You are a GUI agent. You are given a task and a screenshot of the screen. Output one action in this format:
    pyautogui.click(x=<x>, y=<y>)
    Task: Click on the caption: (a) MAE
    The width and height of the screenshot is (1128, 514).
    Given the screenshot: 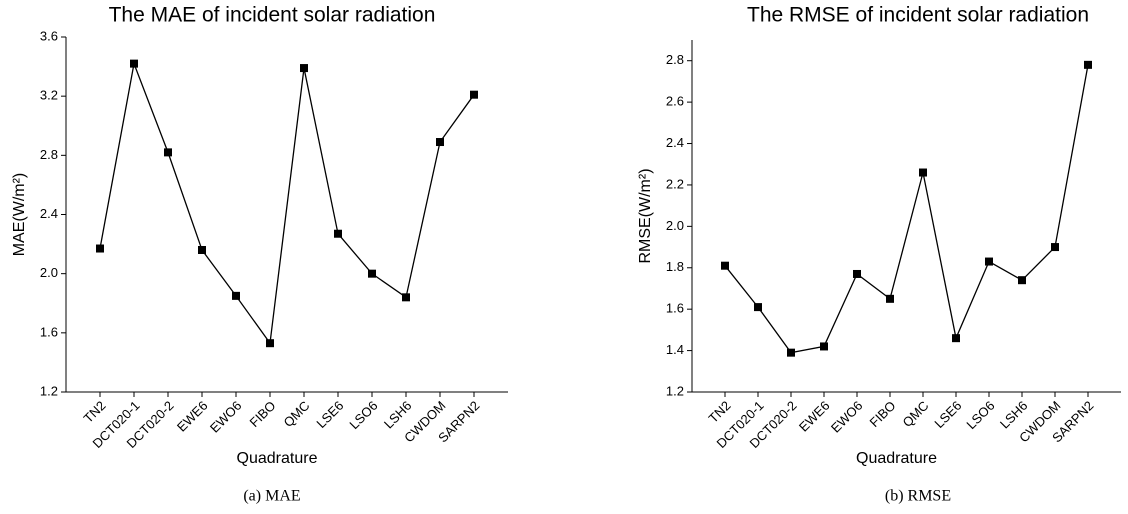 What is the action you would take?
    pyautogui.click(x=271, y=496)
    